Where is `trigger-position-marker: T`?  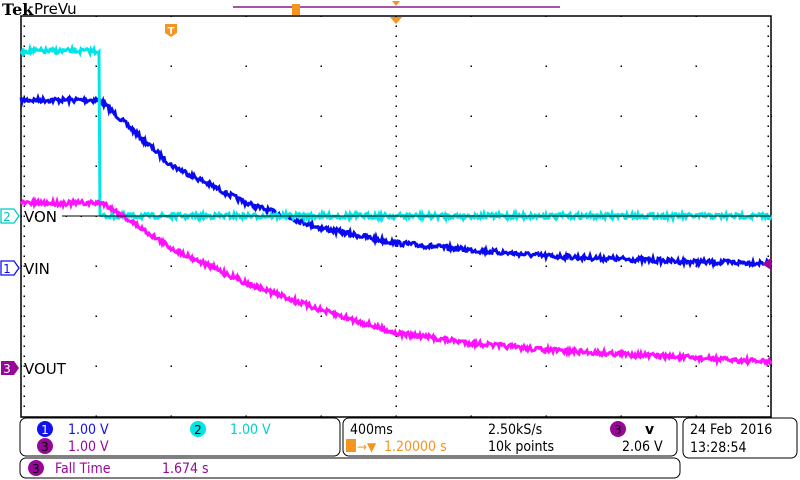 trigger-position-marker: T is located at coordinates (171, 30).